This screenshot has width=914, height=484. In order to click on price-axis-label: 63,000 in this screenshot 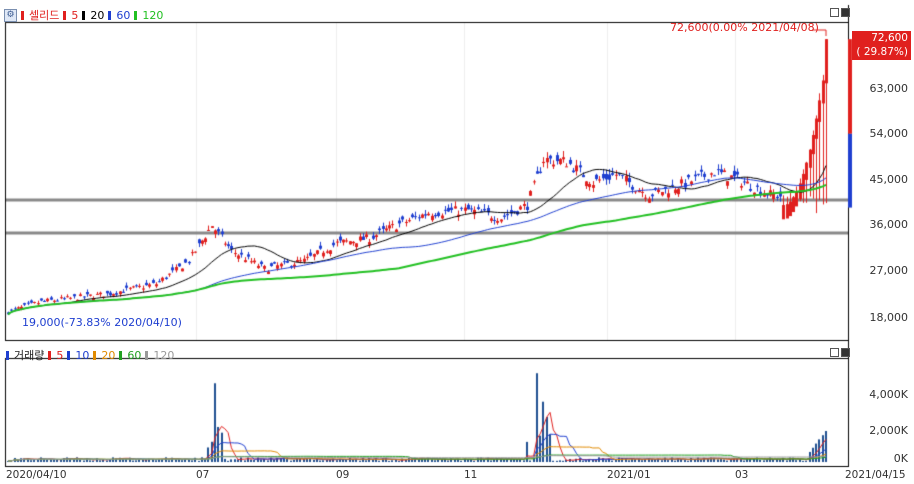, I will do `click(889, 88)`.